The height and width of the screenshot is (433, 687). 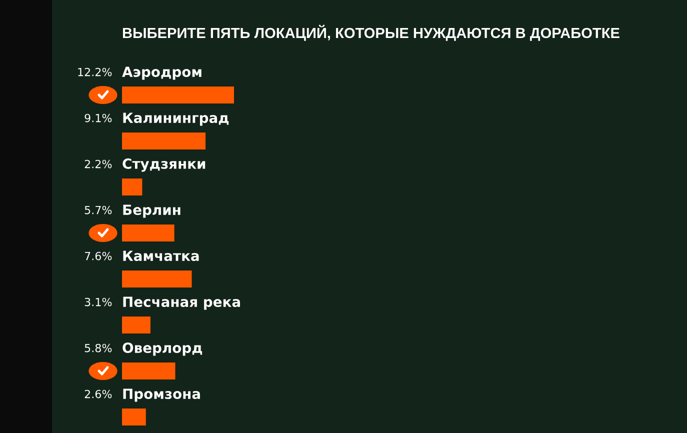 I want to click on data-label: 7.6%, so click(x=98, y=256).